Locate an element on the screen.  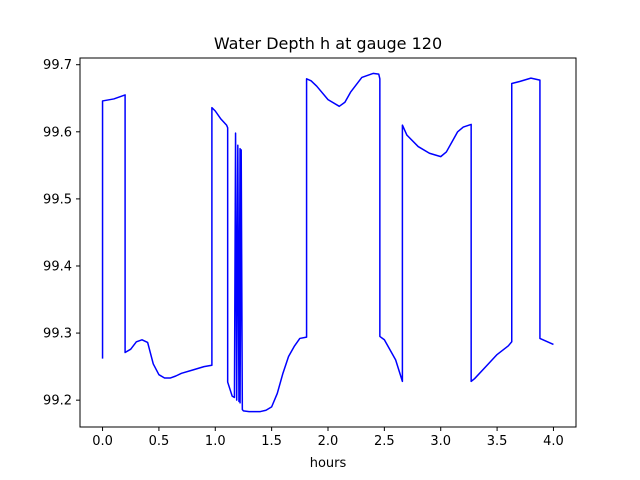
x-tick-label: 2.5 is located at coordinates (384, 441).